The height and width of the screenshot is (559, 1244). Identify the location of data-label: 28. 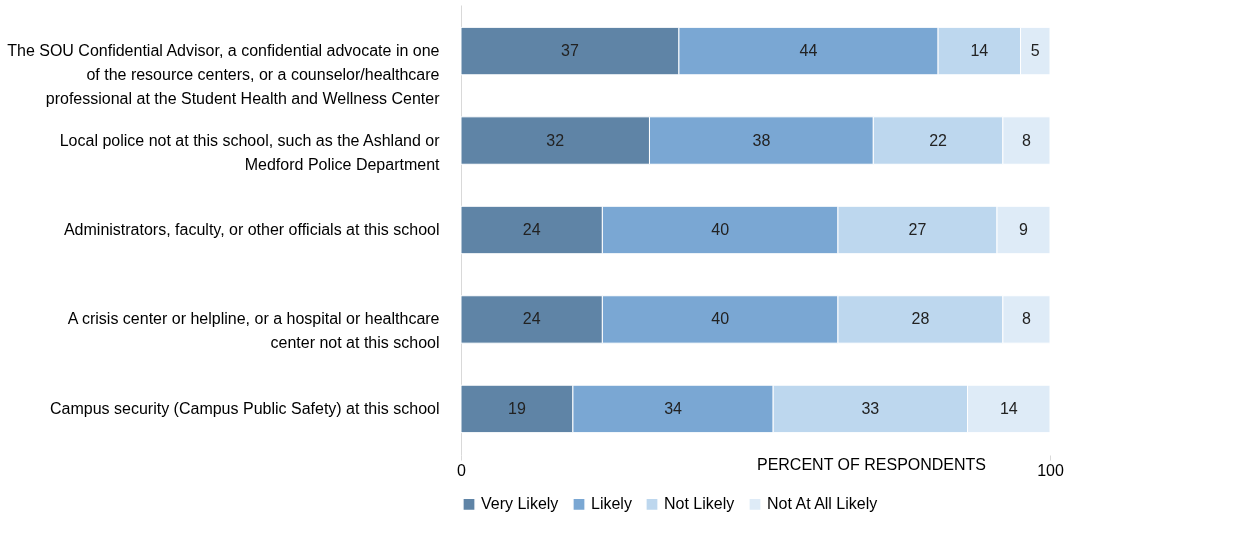
(920, 319).